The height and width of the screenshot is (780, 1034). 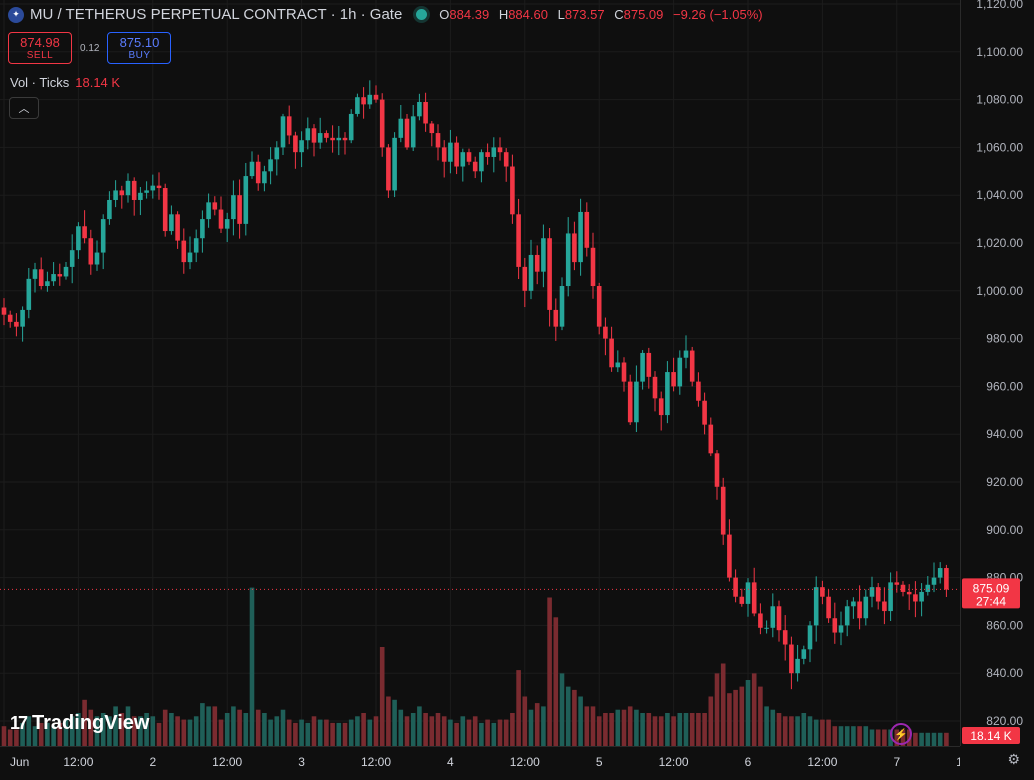 What do you see at coordinates (991, 593) in the screenshot?
I see `last-price-badge` at bounding box center [991, 593].